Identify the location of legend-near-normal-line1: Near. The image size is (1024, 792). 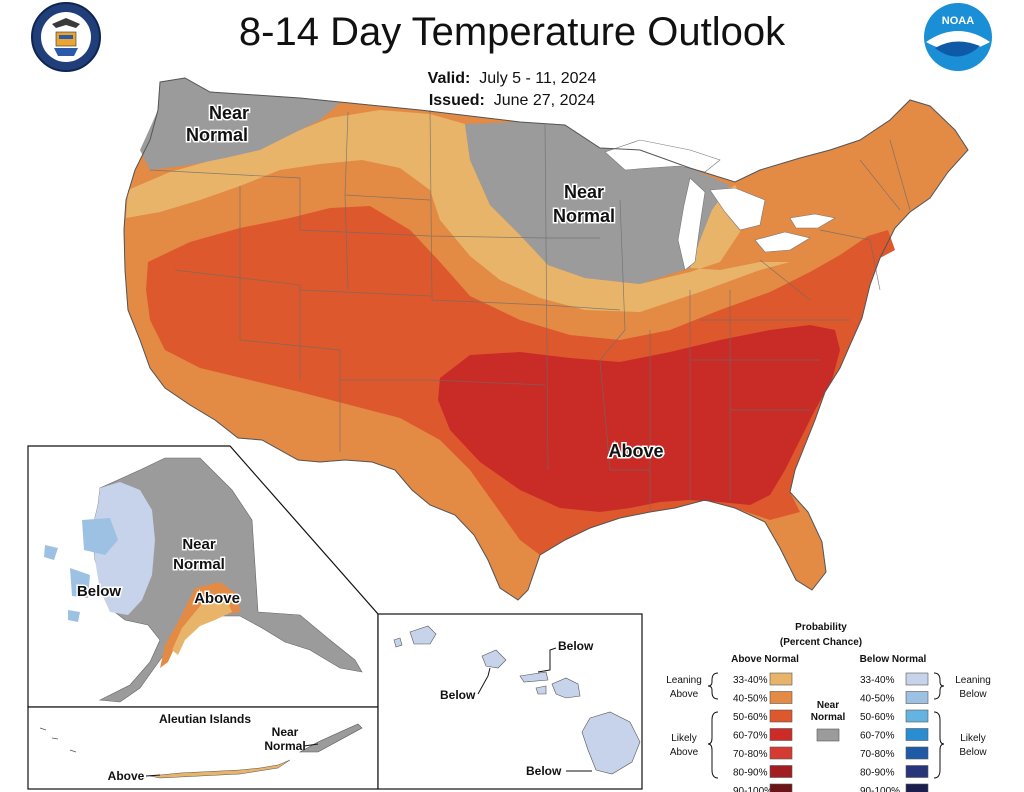
(828, 705).